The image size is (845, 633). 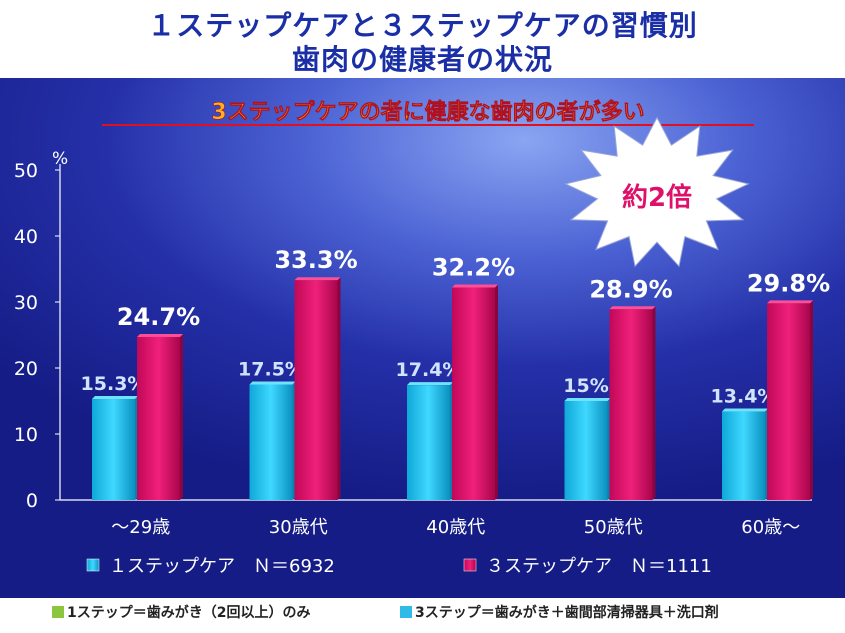 I want to click on chart-title-line1: １ステップケアと３ステップケアの習慣別, so click(x=422, y=25).